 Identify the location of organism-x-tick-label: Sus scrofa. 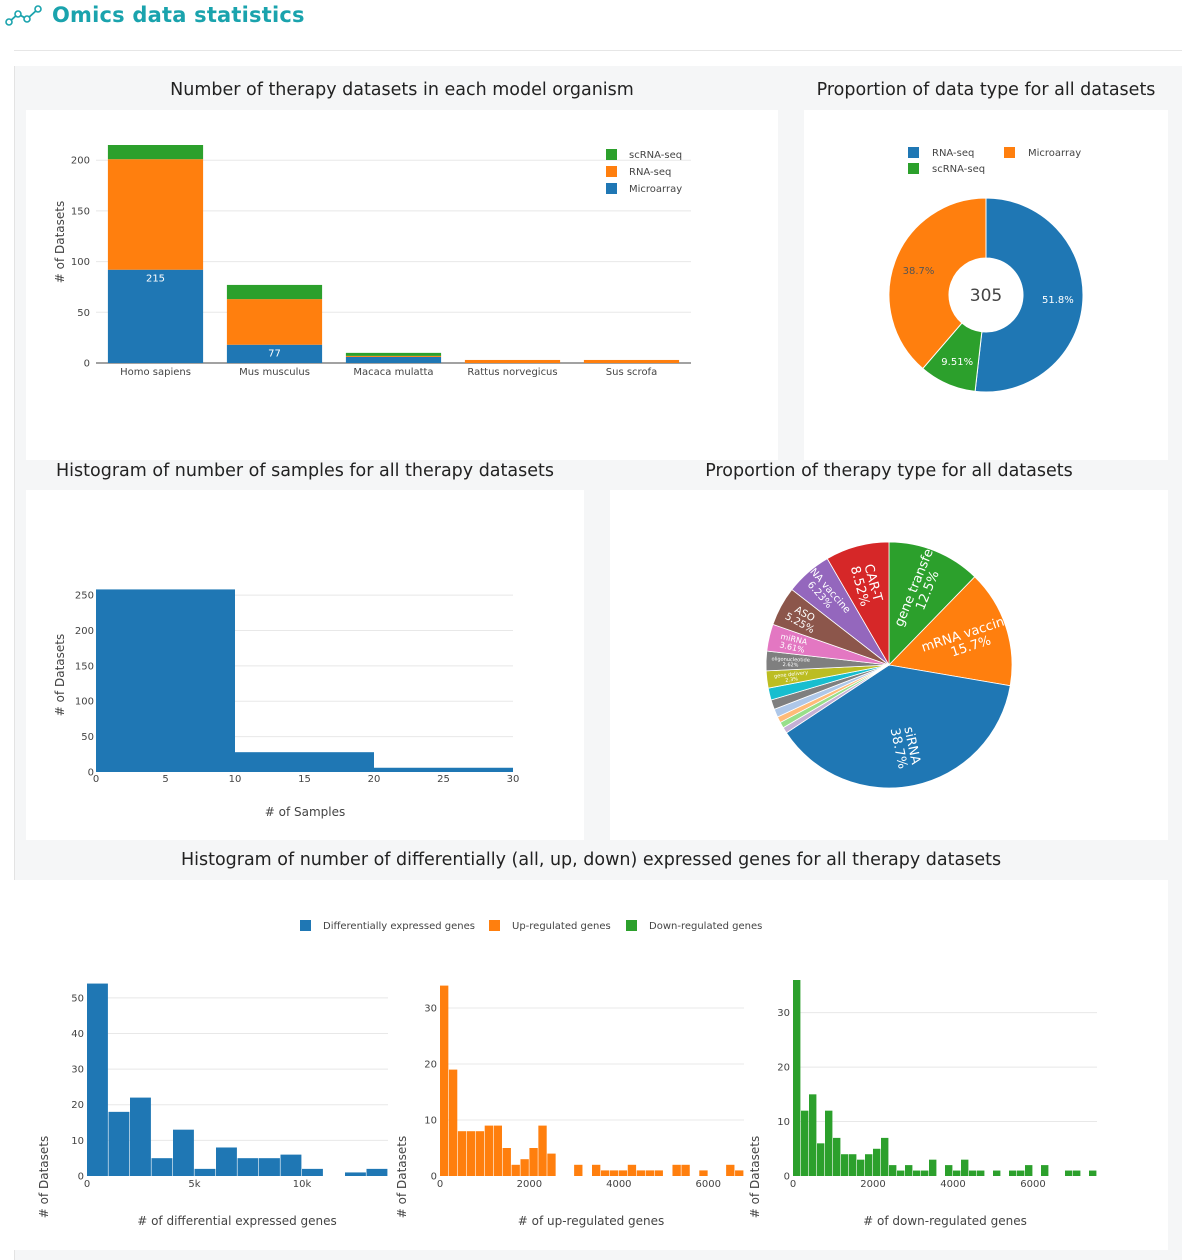
(631, 372).